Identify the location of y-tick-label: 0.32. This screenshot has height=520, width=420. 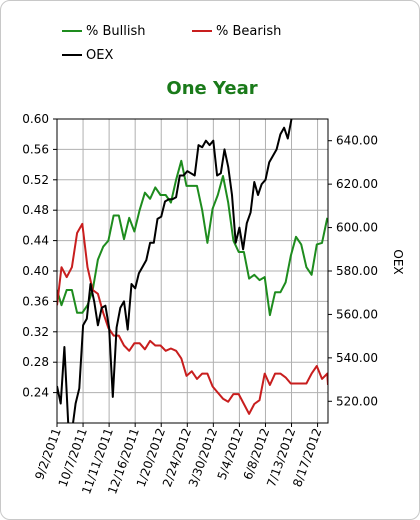
(35, 332).